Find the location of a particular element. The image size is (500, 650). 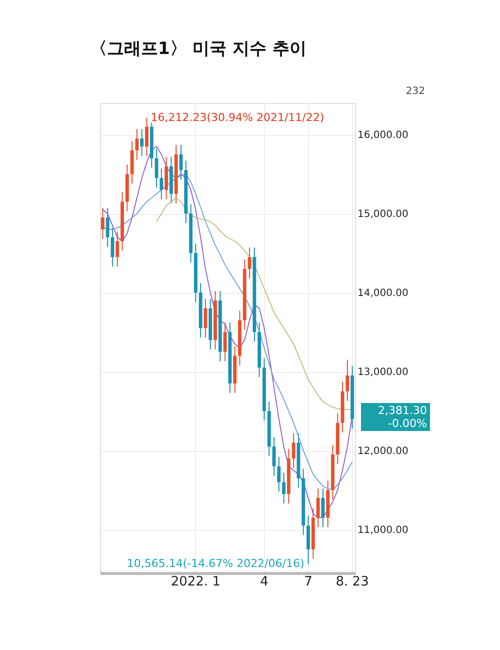

x-tick-label: 8. 23 is located at coordinates (352, 582).